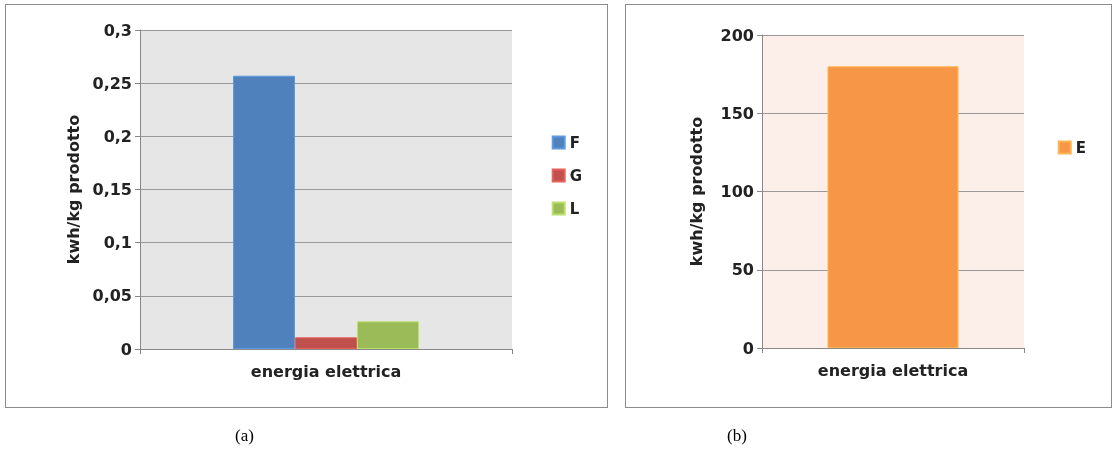 Image resolution: width=1116 pixels, height=456 pixels. I want to click on y-tick-label: 0,2, so click(117, 136).